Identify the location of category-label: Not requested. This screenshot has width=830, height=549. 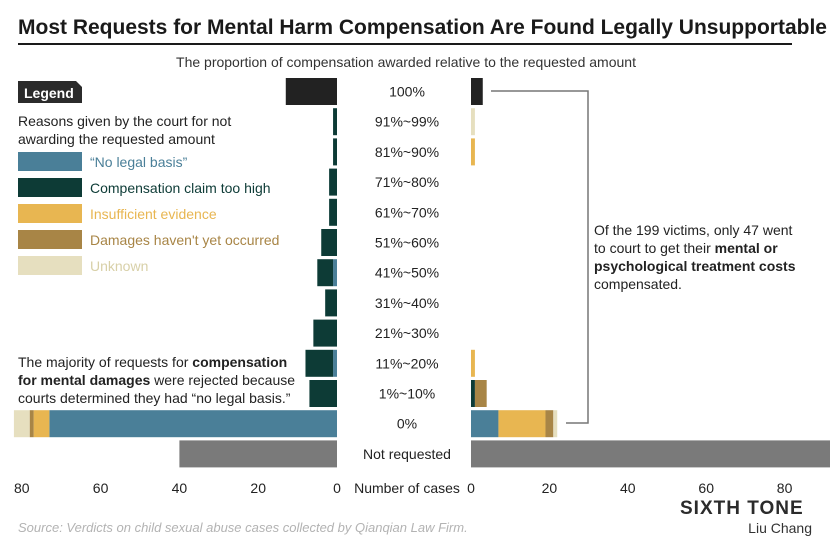
(407, 454).